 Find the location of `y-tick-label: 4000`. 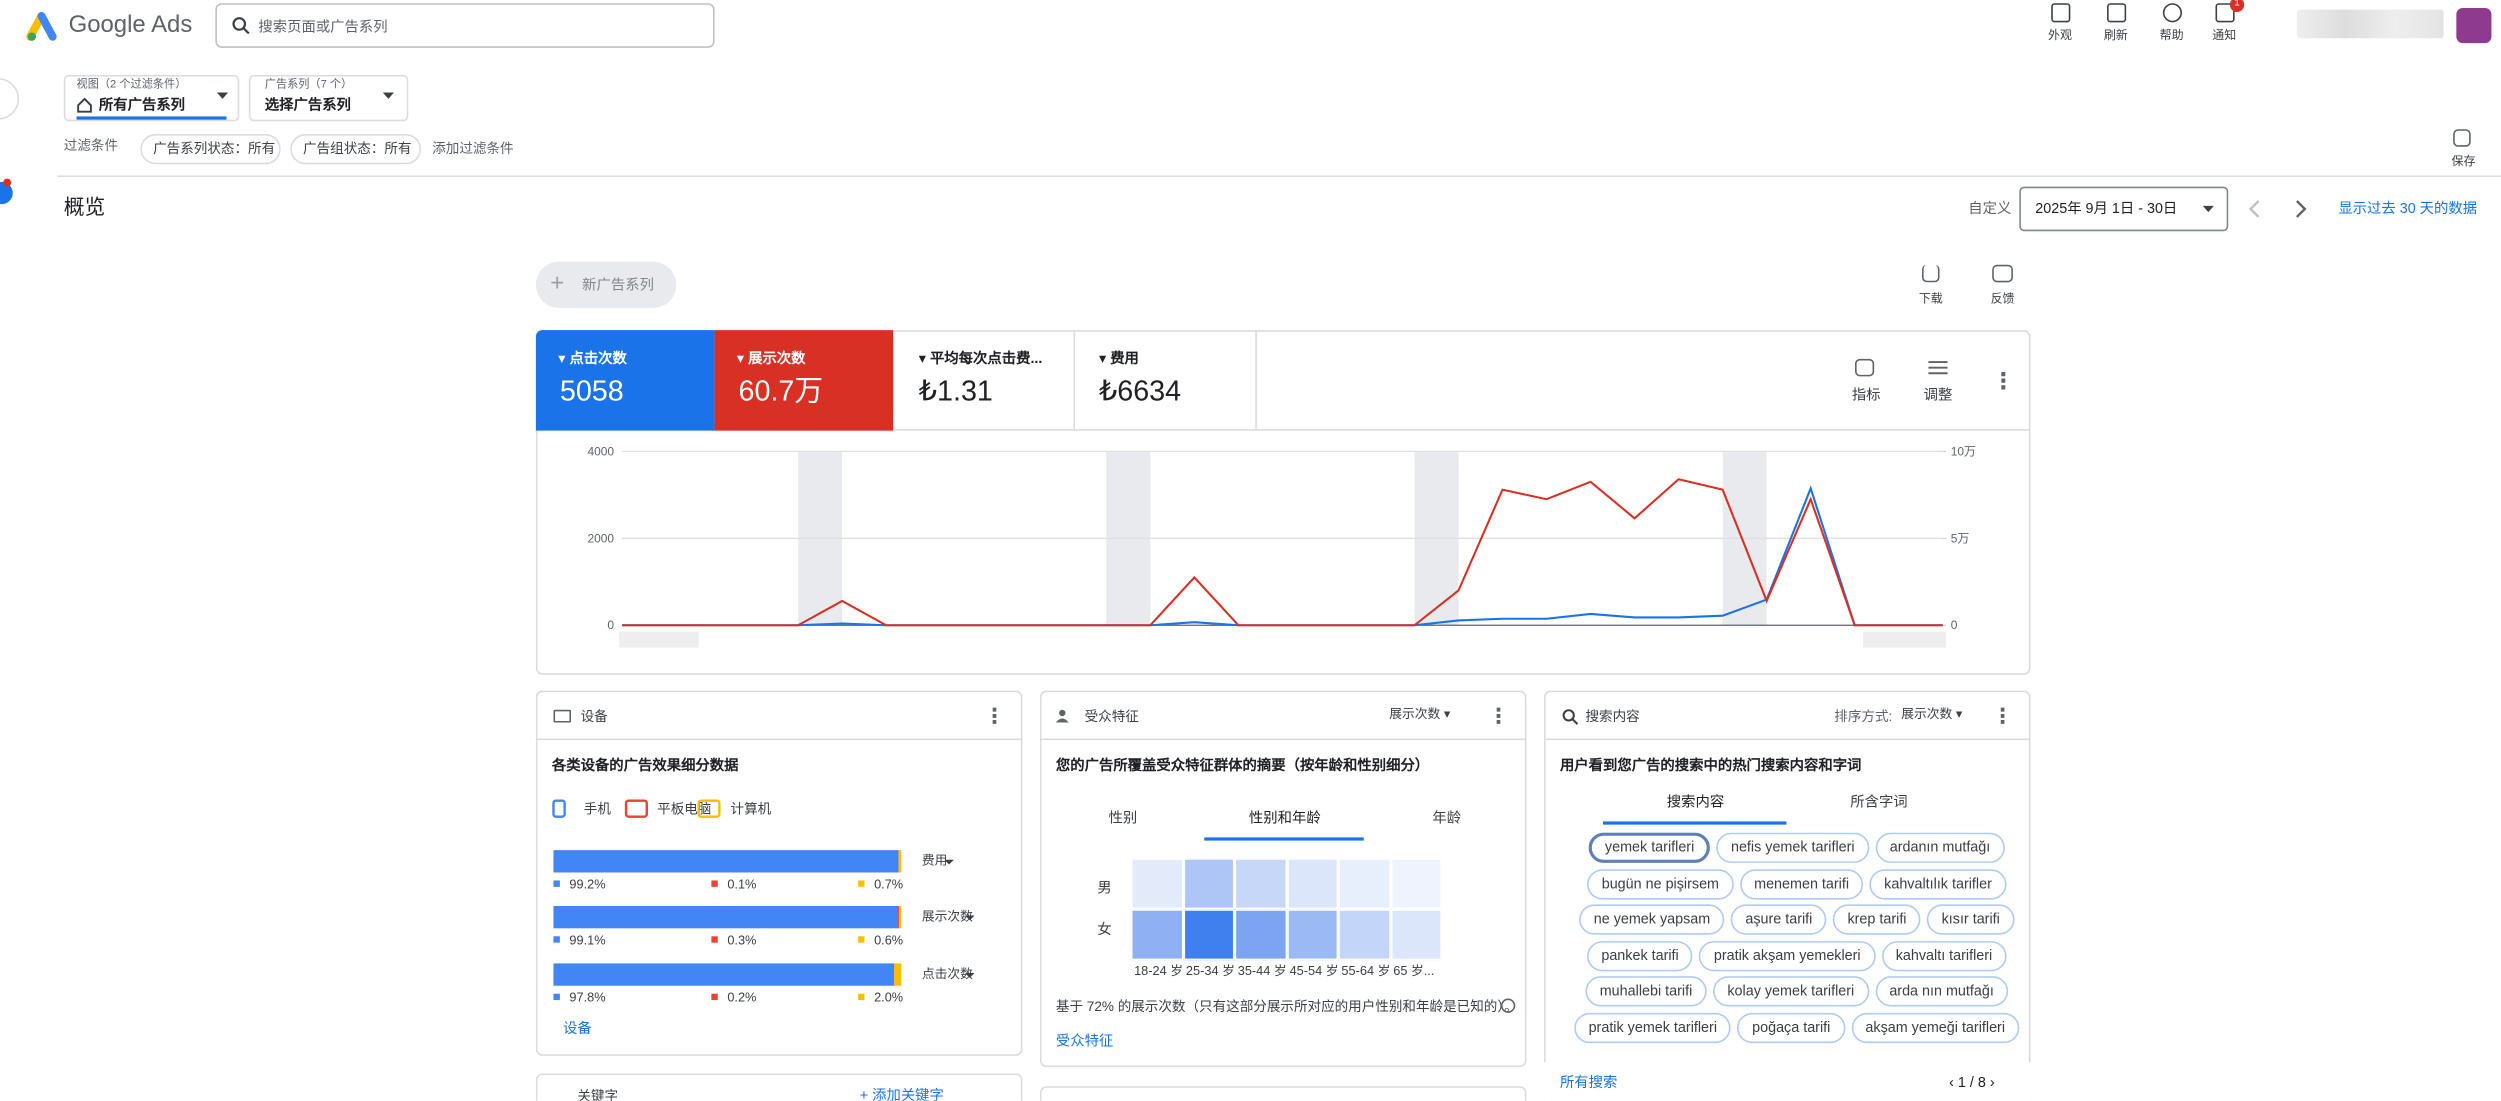

y-tick-label: 4000 is located at coordinates (600, 451).